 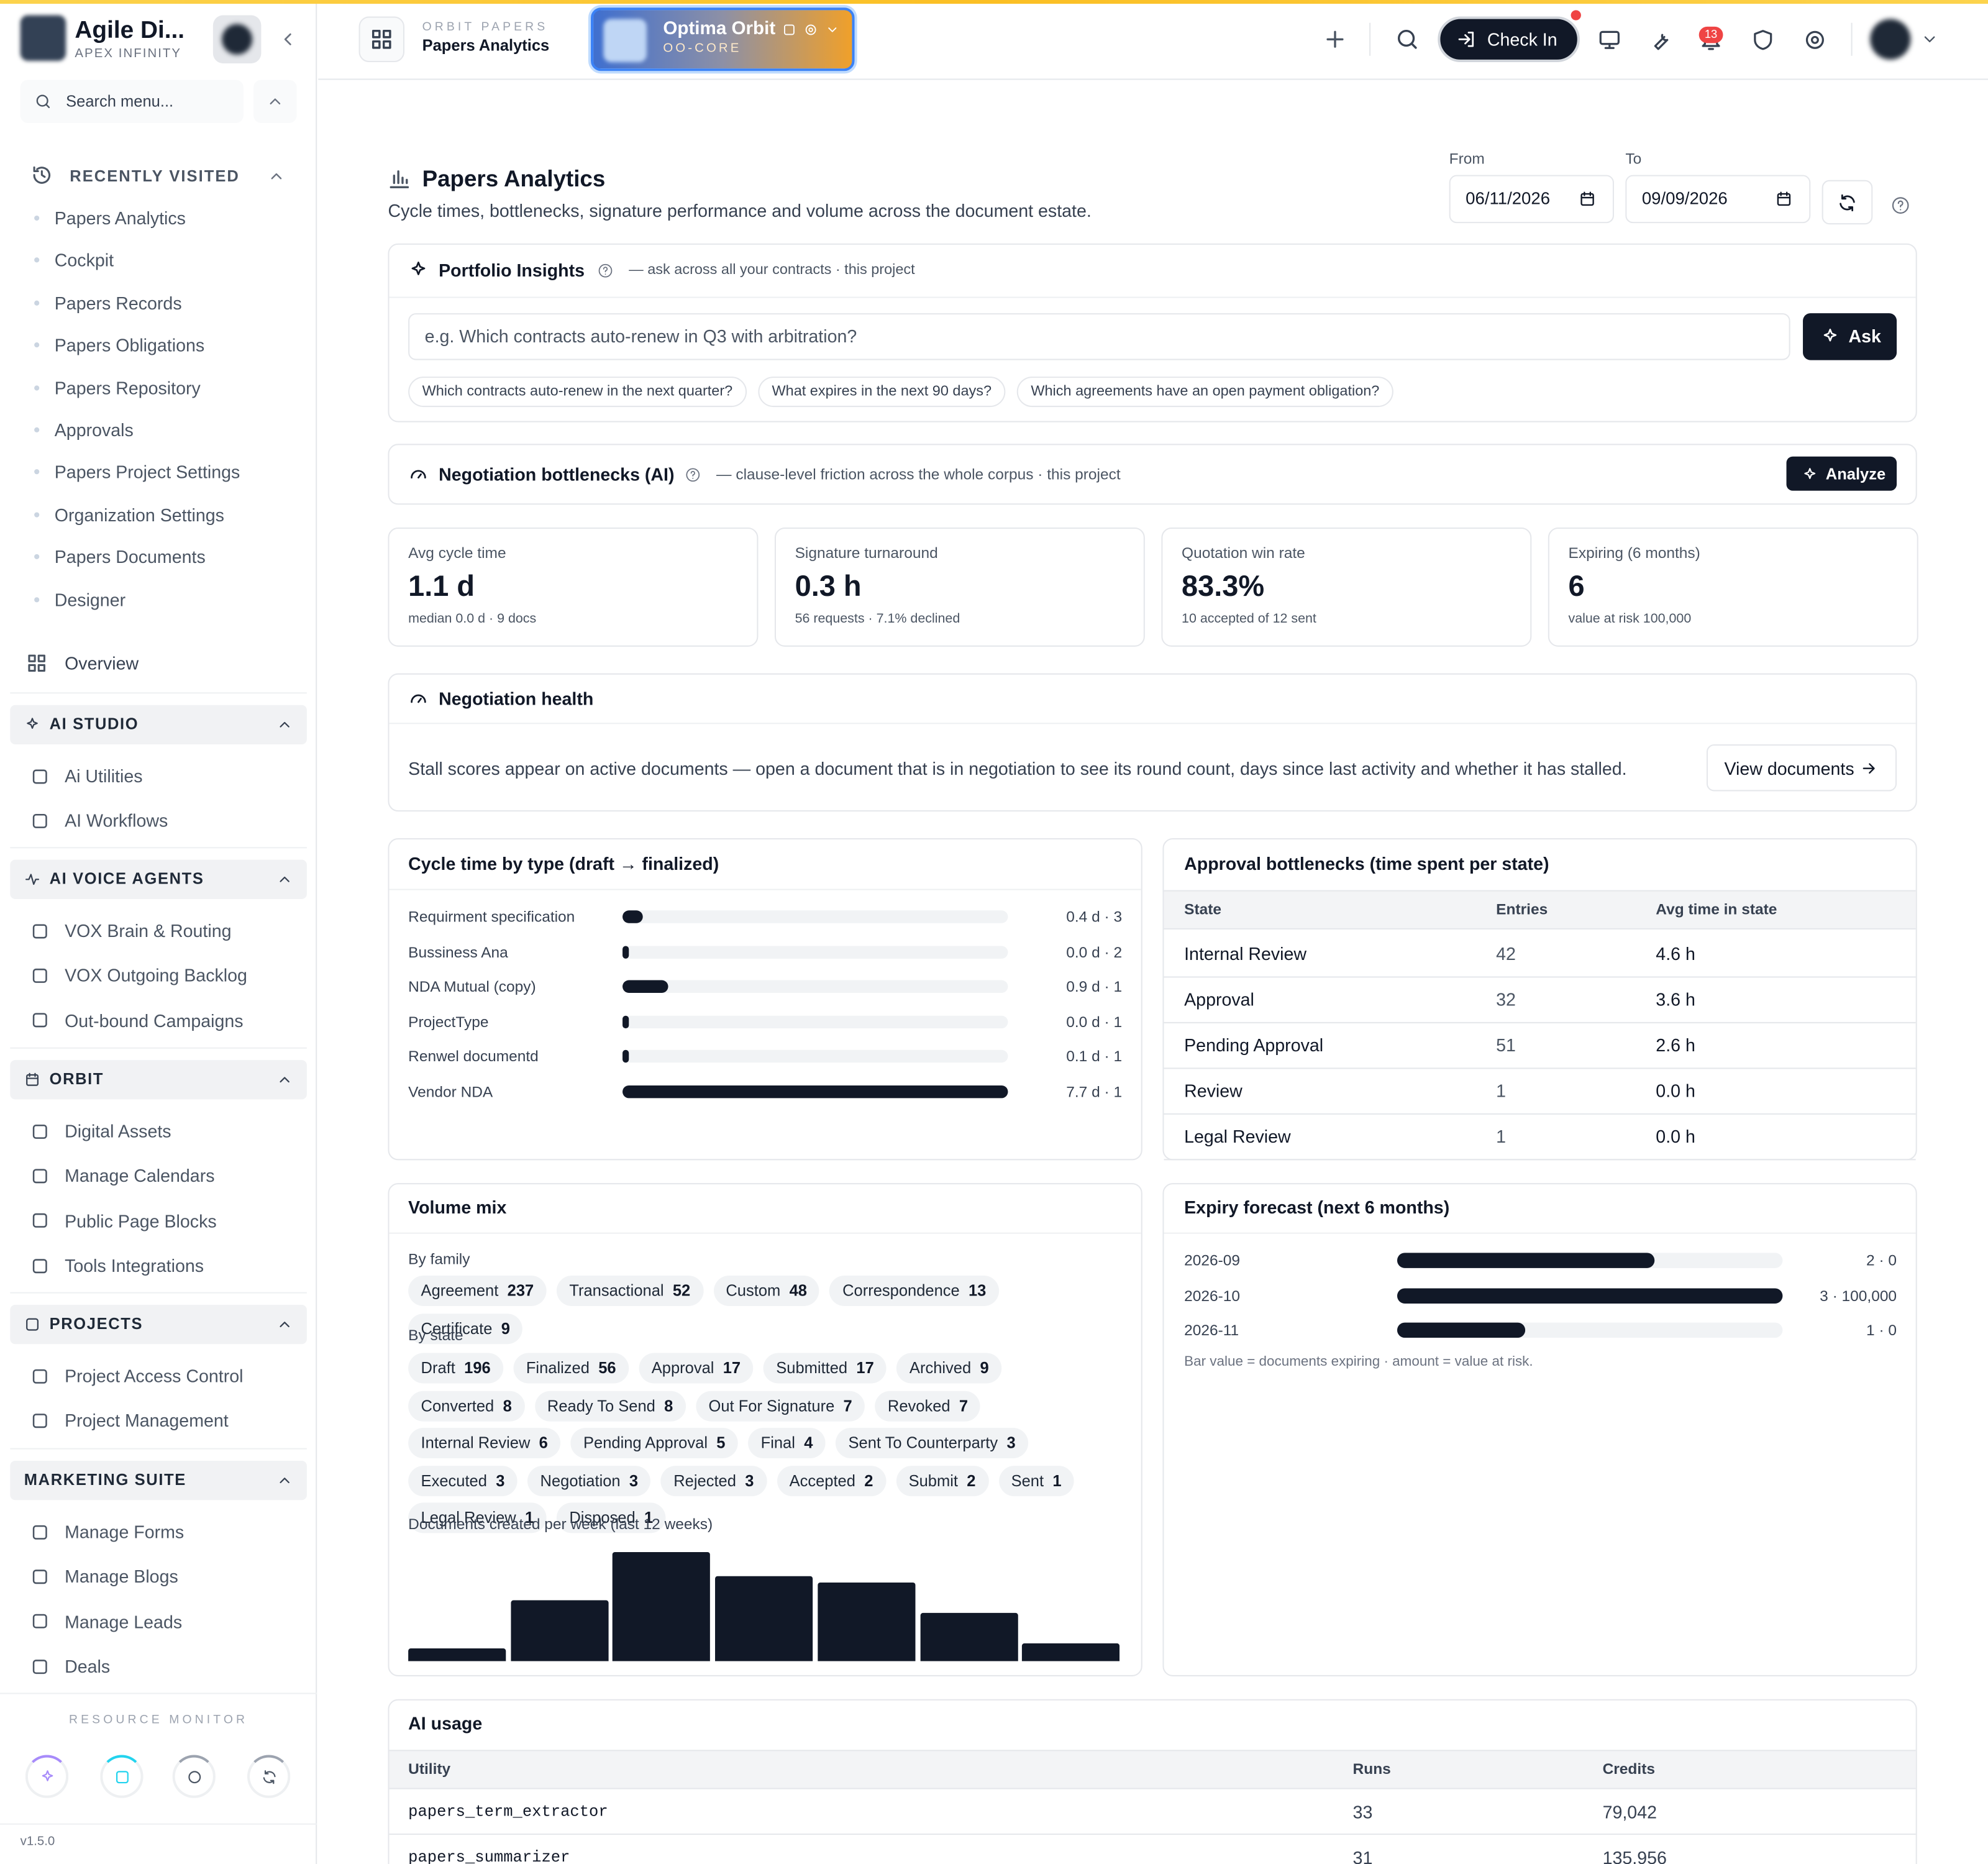 What do you see at coordinates (237, 39) in the screenshot?
I see `org-avatar-img` at bounding box center [237, 39].